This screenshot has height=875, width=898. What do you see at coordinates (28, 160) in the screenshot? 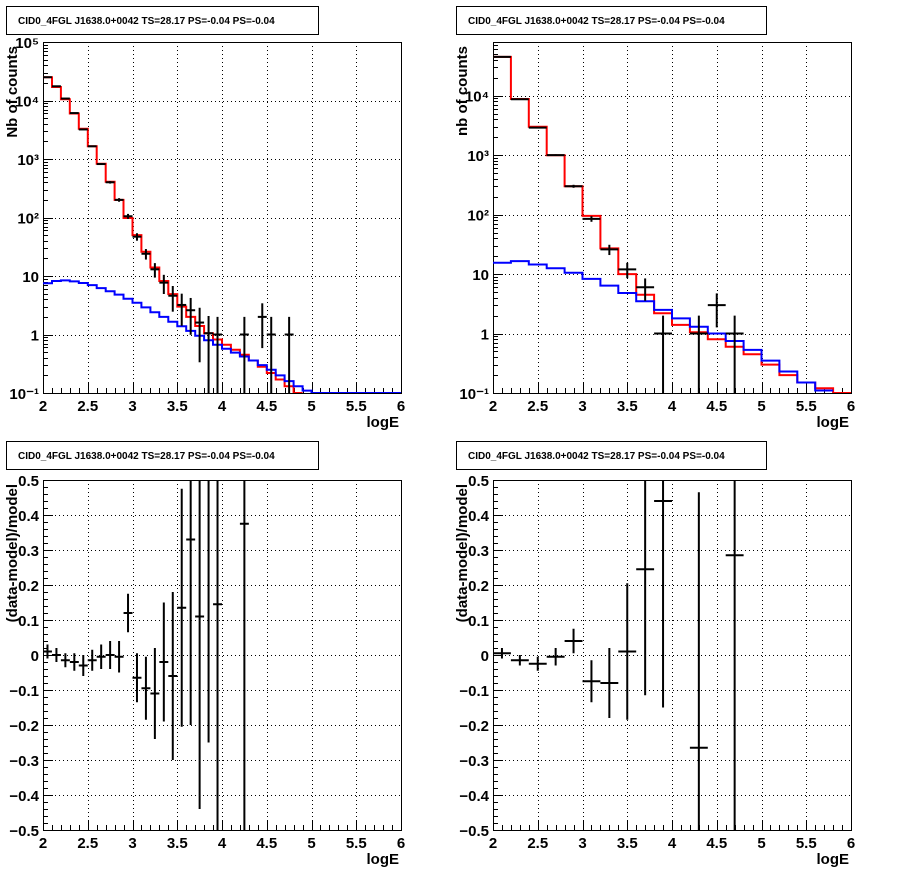
I see `y-tick-label: 10³` at bounding box center [28, 160].